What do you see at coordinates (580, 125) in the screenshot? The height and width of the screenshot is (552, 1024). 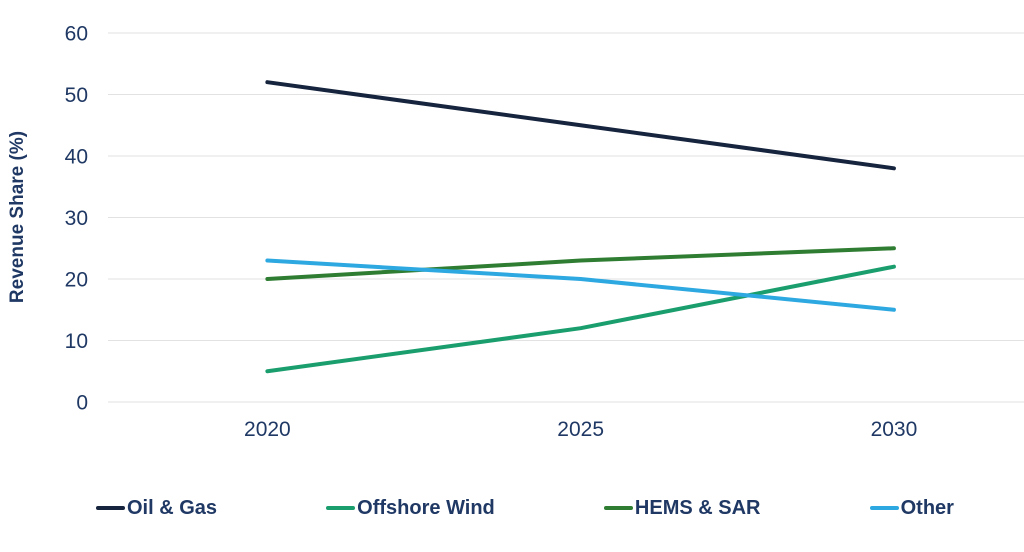 I see `series-line-oil-gas` at bounding box center [580, 125].